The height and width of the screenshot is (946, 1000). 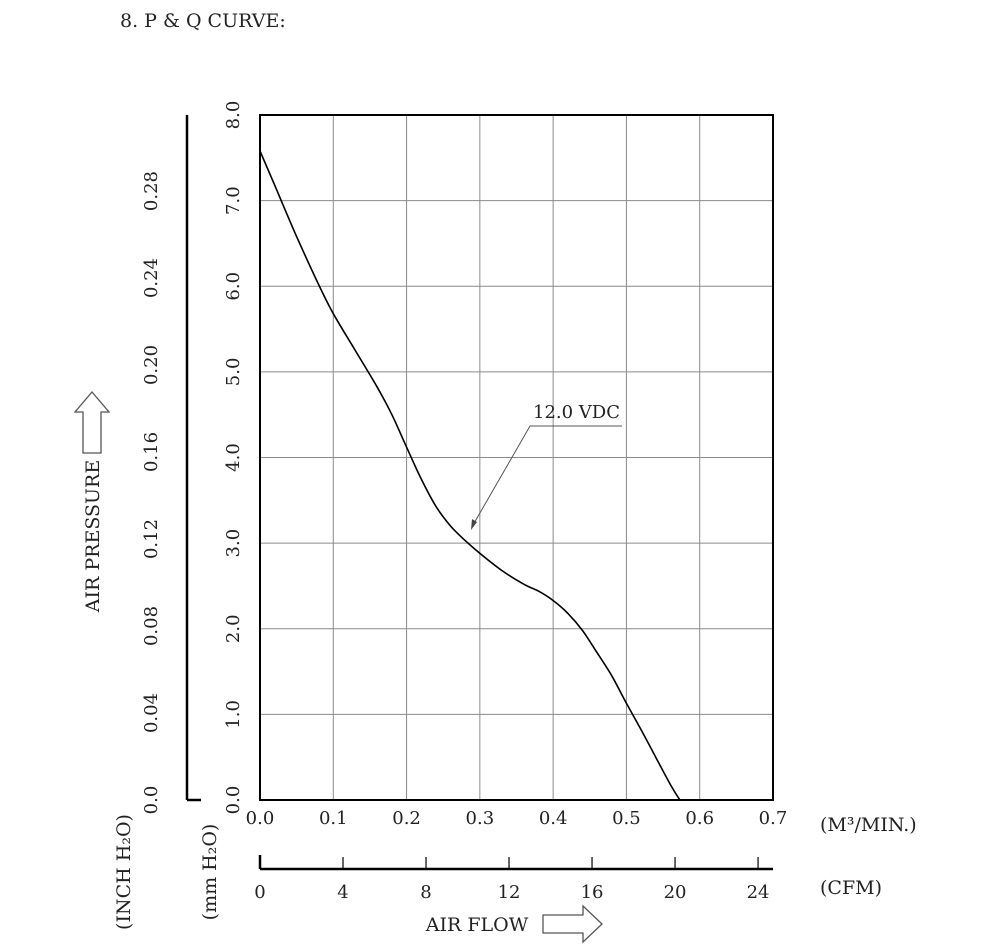 I want to click on inch-unit-label: (INCH H₂O), so click(x=124, y=872).